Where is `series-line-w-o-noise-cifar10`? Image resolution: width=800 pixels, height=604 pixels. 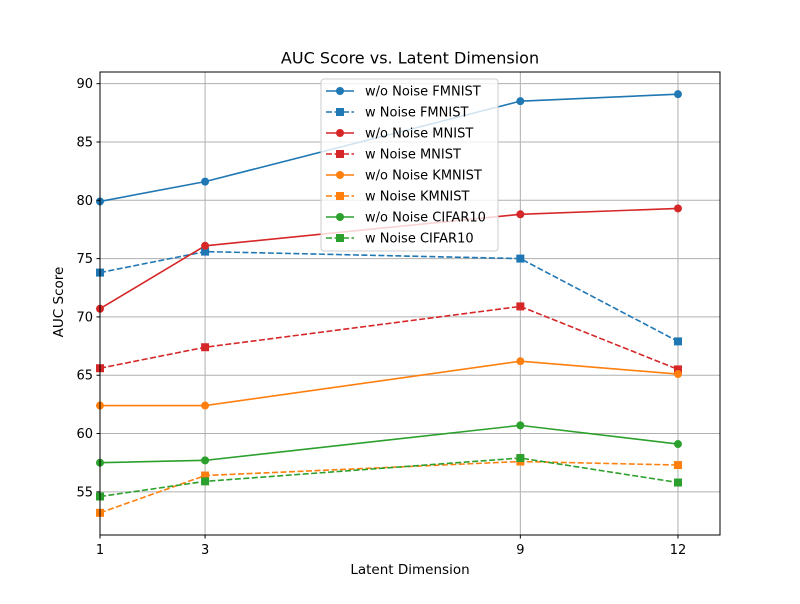
series-line-w-o-noise-cifar10 is located at coordinates (389, 444).